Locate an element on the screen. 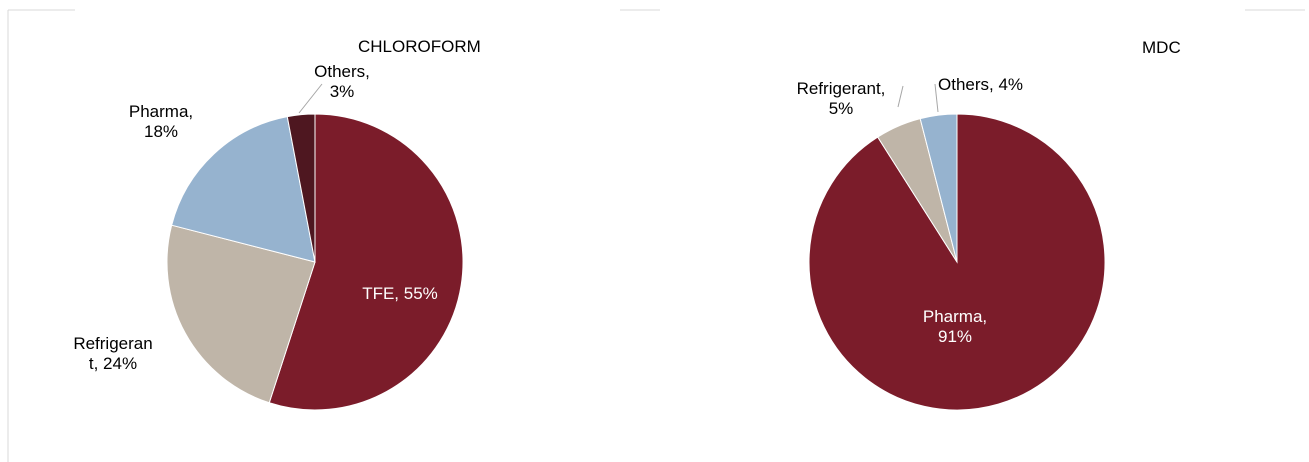 The height and width of the screenshot is (462, 1309). pie-slice-tfe is located at coordinates (366, 262).